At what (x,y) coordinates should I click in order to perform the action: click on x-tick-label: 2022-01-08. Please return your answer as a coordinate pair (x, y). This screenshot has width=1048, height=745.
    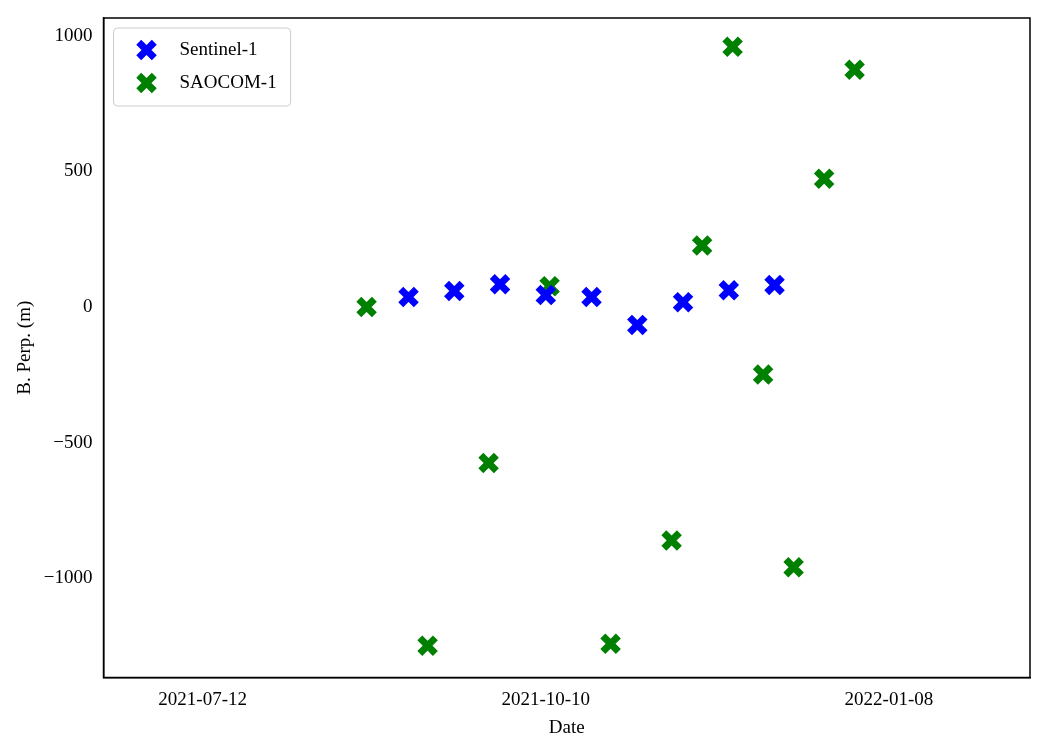
    Looking at the image, I should click on (889, 698).